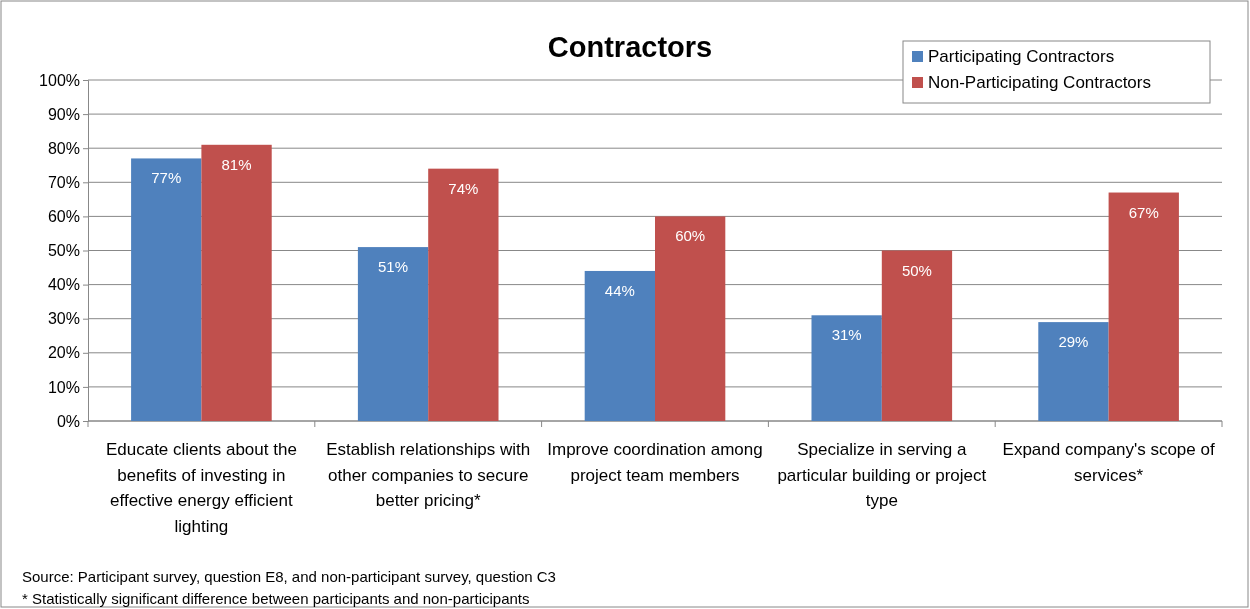  Describe the element at coordinates (463, 188) in the screenshot. I see `data-label: 74%` at that location.